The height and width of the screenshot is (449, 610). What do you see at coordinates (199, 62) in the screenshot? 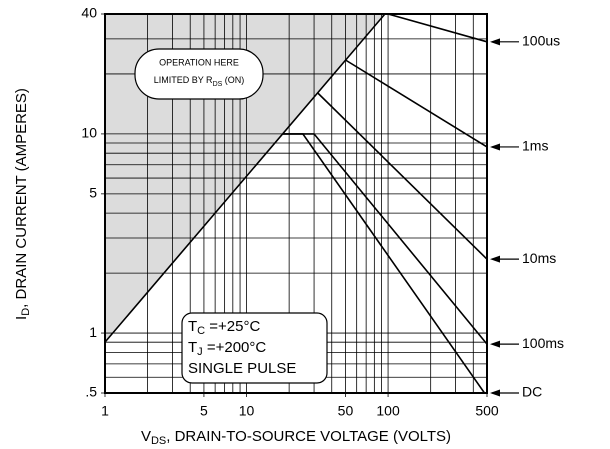
I see `annotation-text: OPERATION HERE` at bounding box center [199, 62].